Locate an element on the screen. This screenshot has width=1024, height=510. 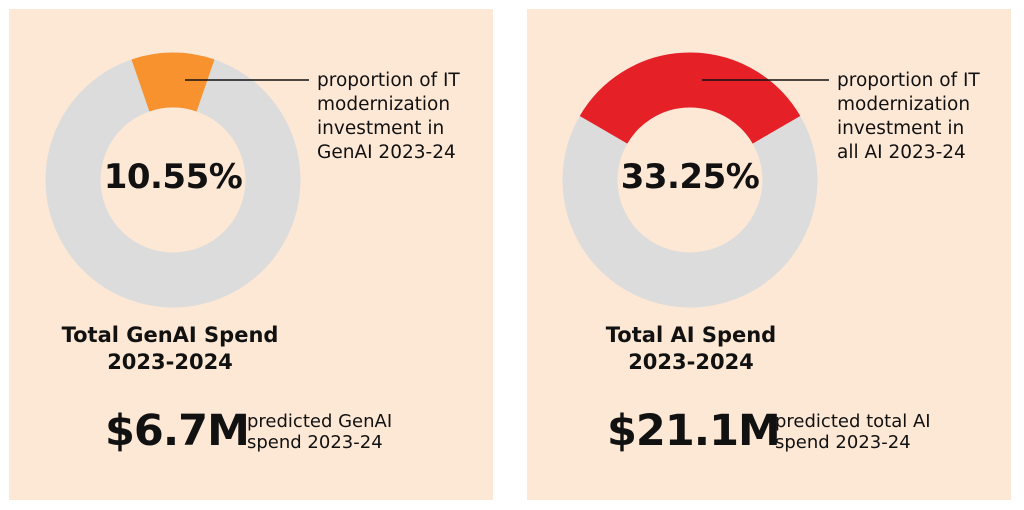
genai-spend-amount: $6.7M is located at coordinates (177, 431).